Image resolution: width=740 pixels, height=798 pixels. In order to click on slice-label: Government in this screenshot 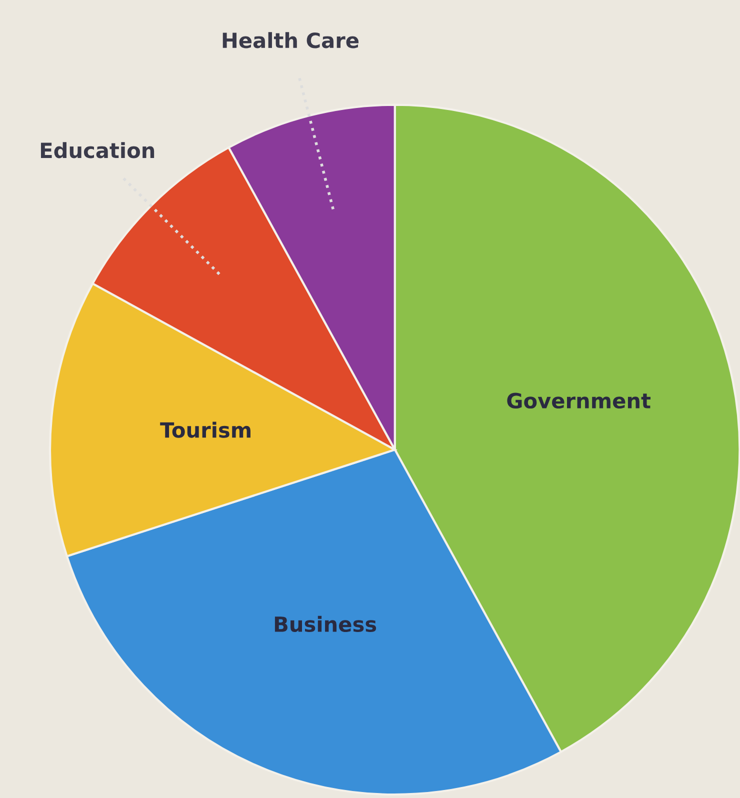, I will do `click(579, 400)`.